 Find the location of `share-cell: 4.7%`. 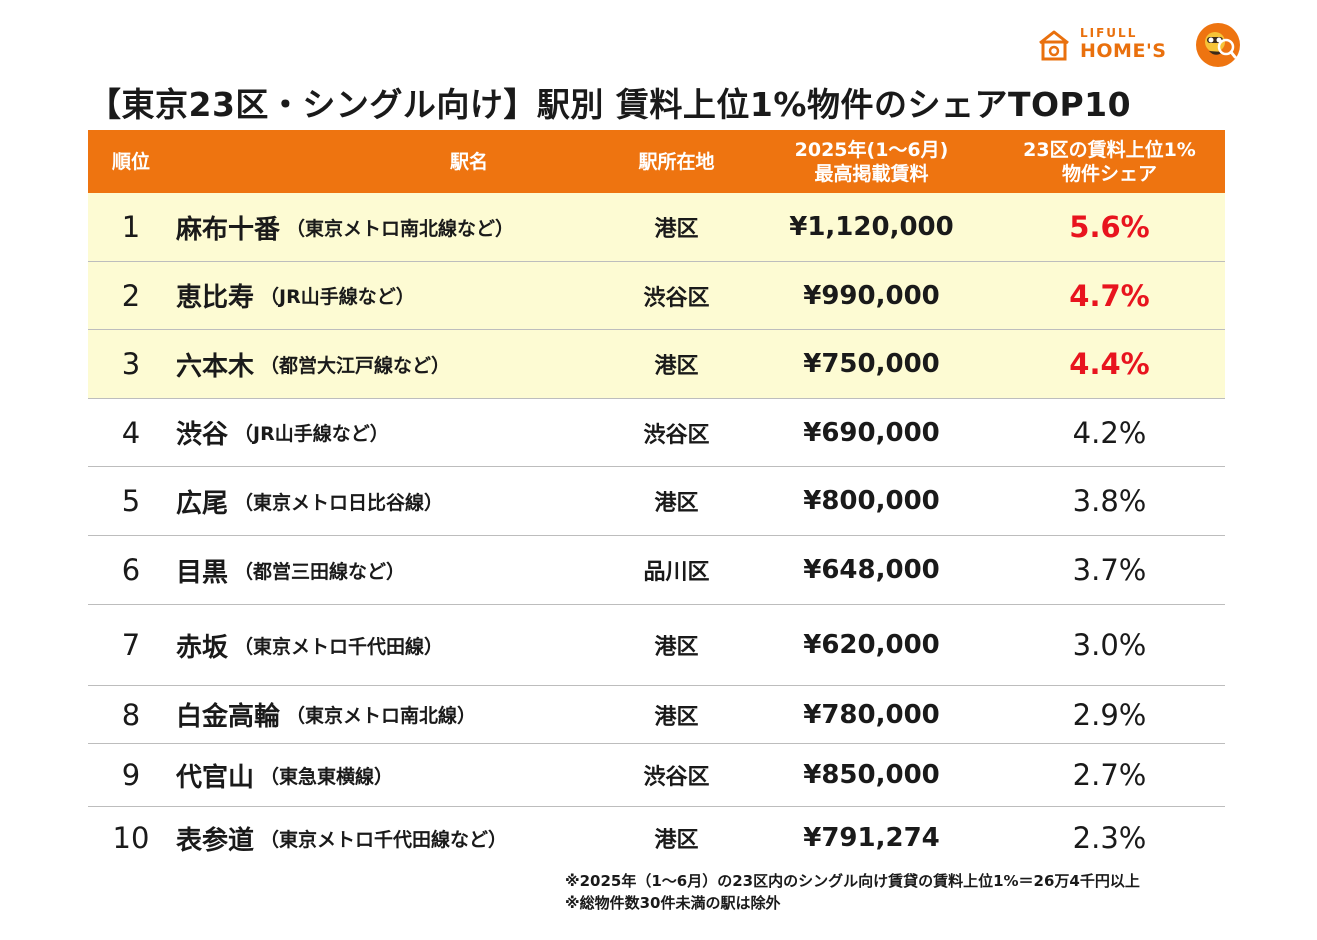

share-cell: 4.7% is located at coordinates (1109, 295).